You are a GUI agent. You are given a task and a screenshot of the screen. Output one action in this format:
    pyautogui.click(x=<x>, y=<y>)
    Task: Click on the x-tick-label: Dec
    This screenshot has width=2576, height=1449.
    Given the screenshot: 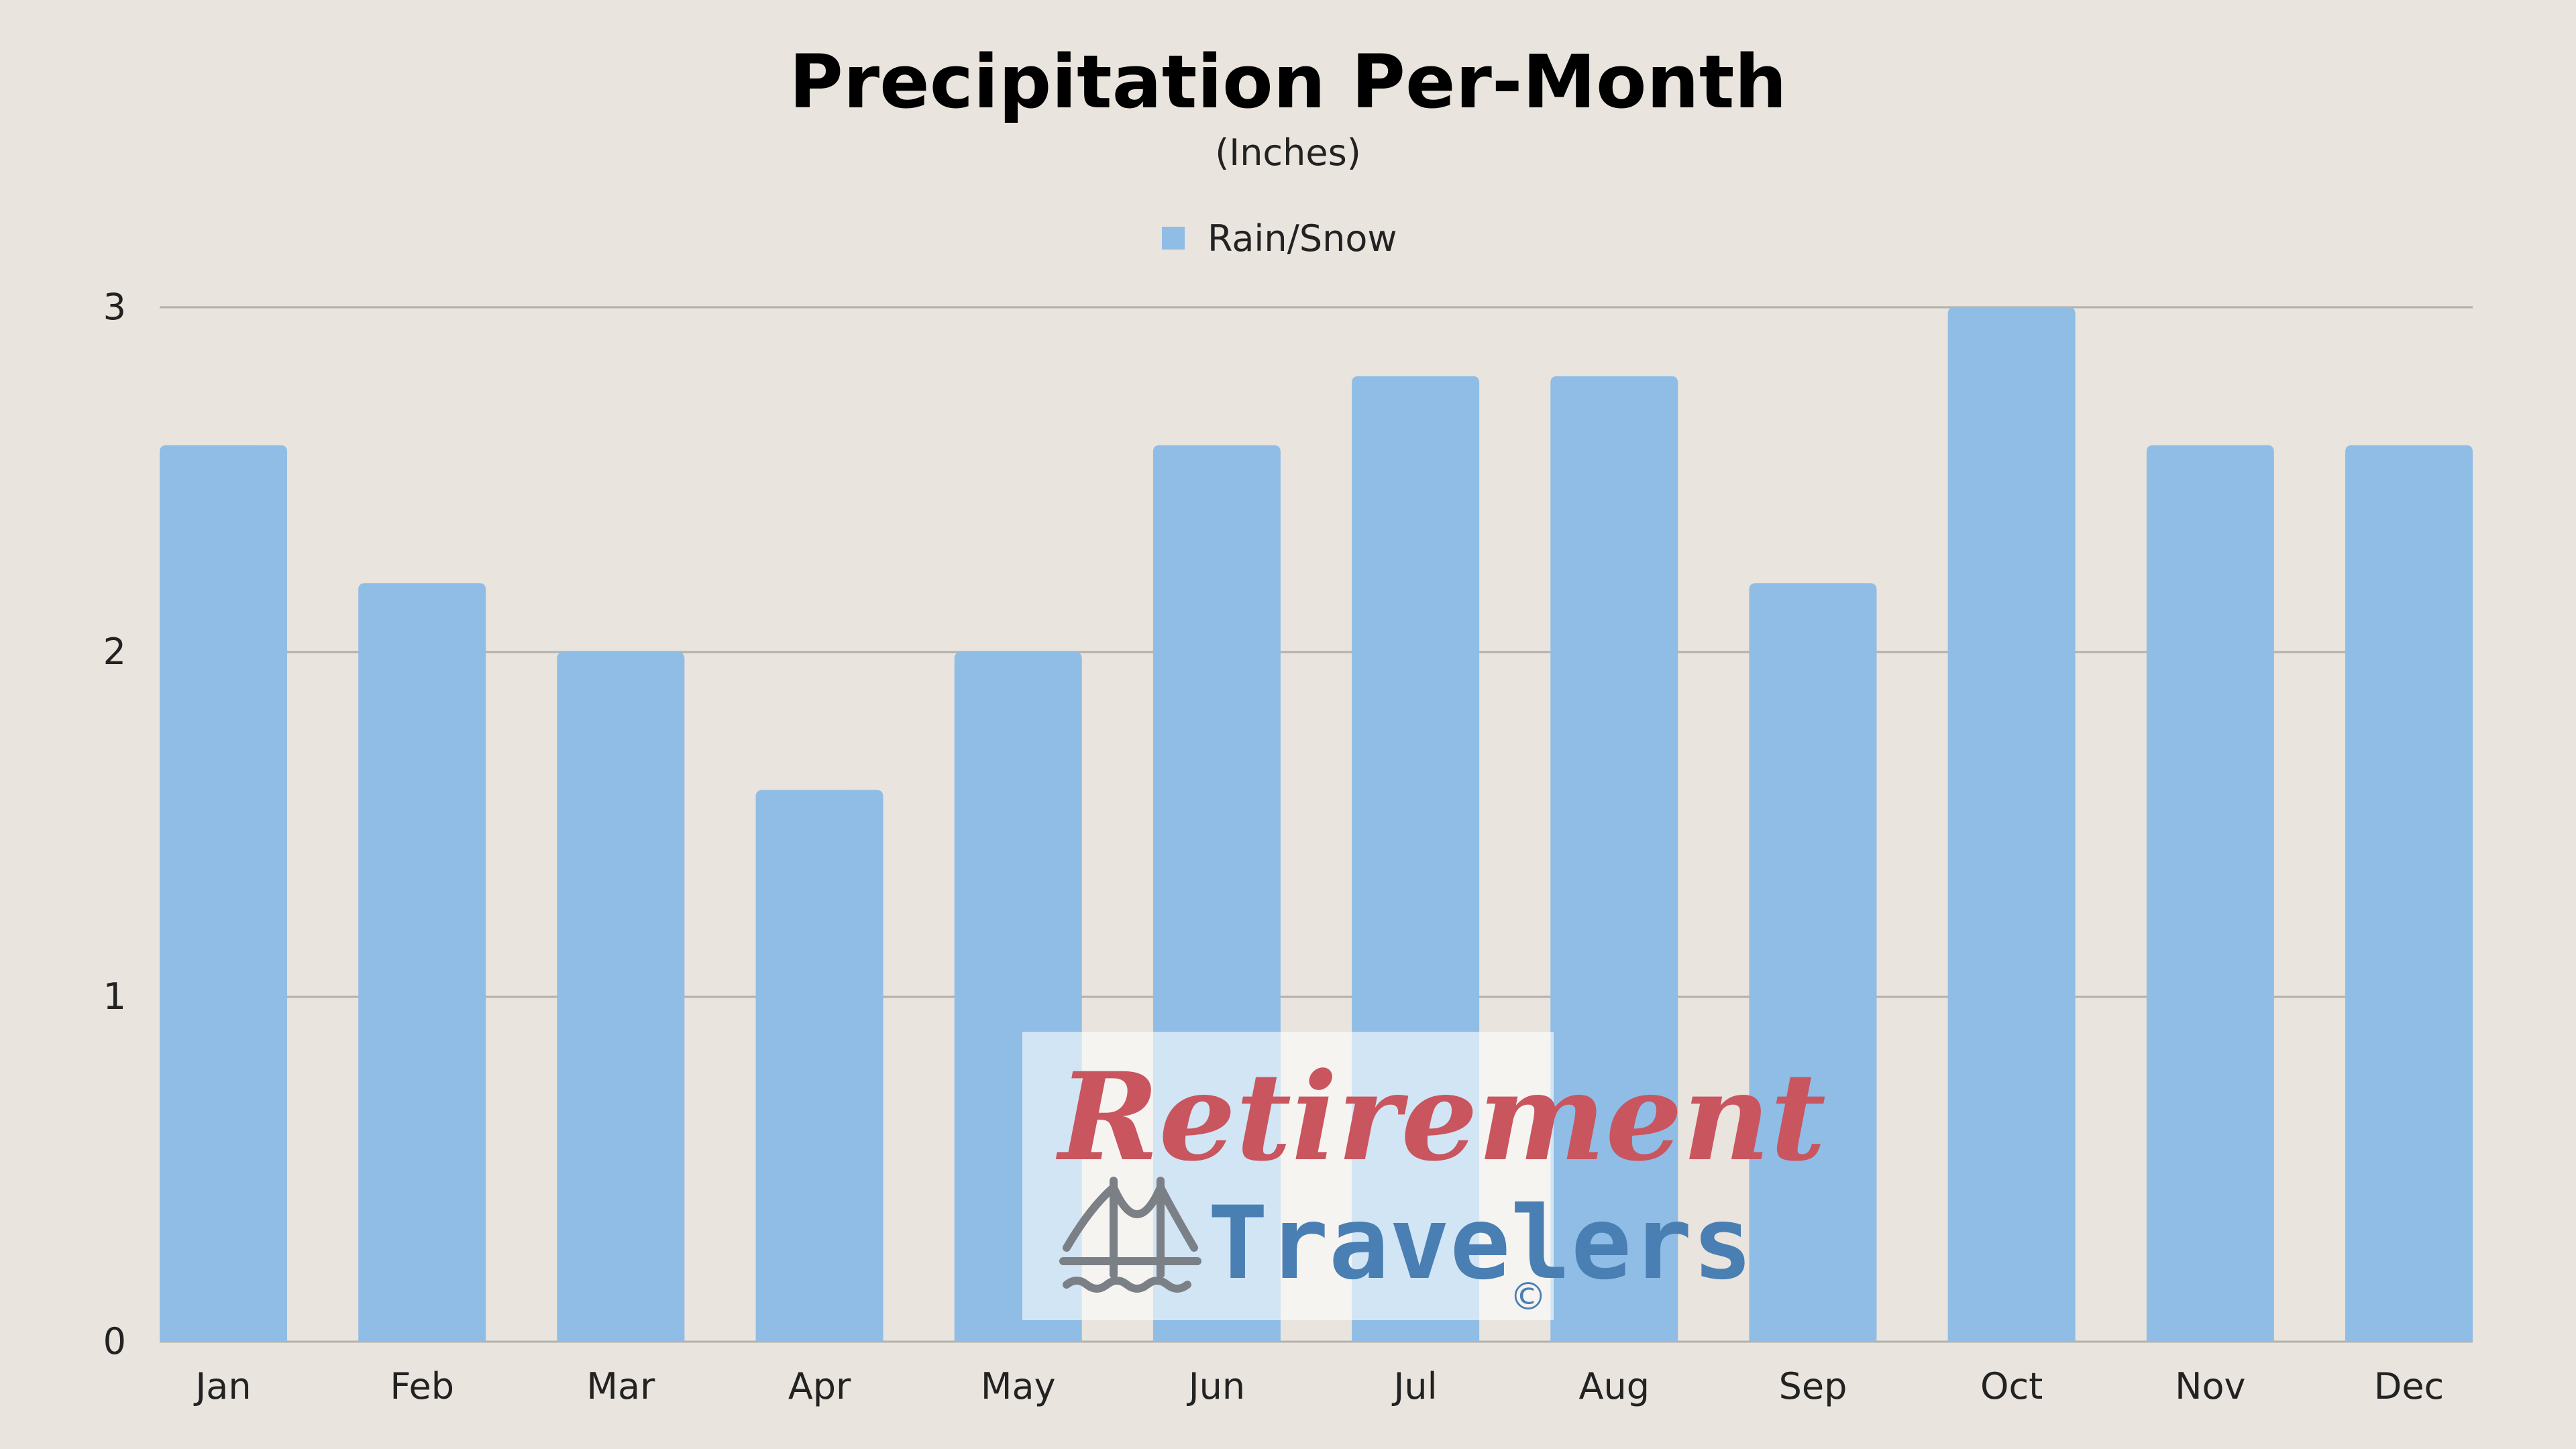 What is the action you would take?
    pyautogui.click(x=2409, y=1386)
    